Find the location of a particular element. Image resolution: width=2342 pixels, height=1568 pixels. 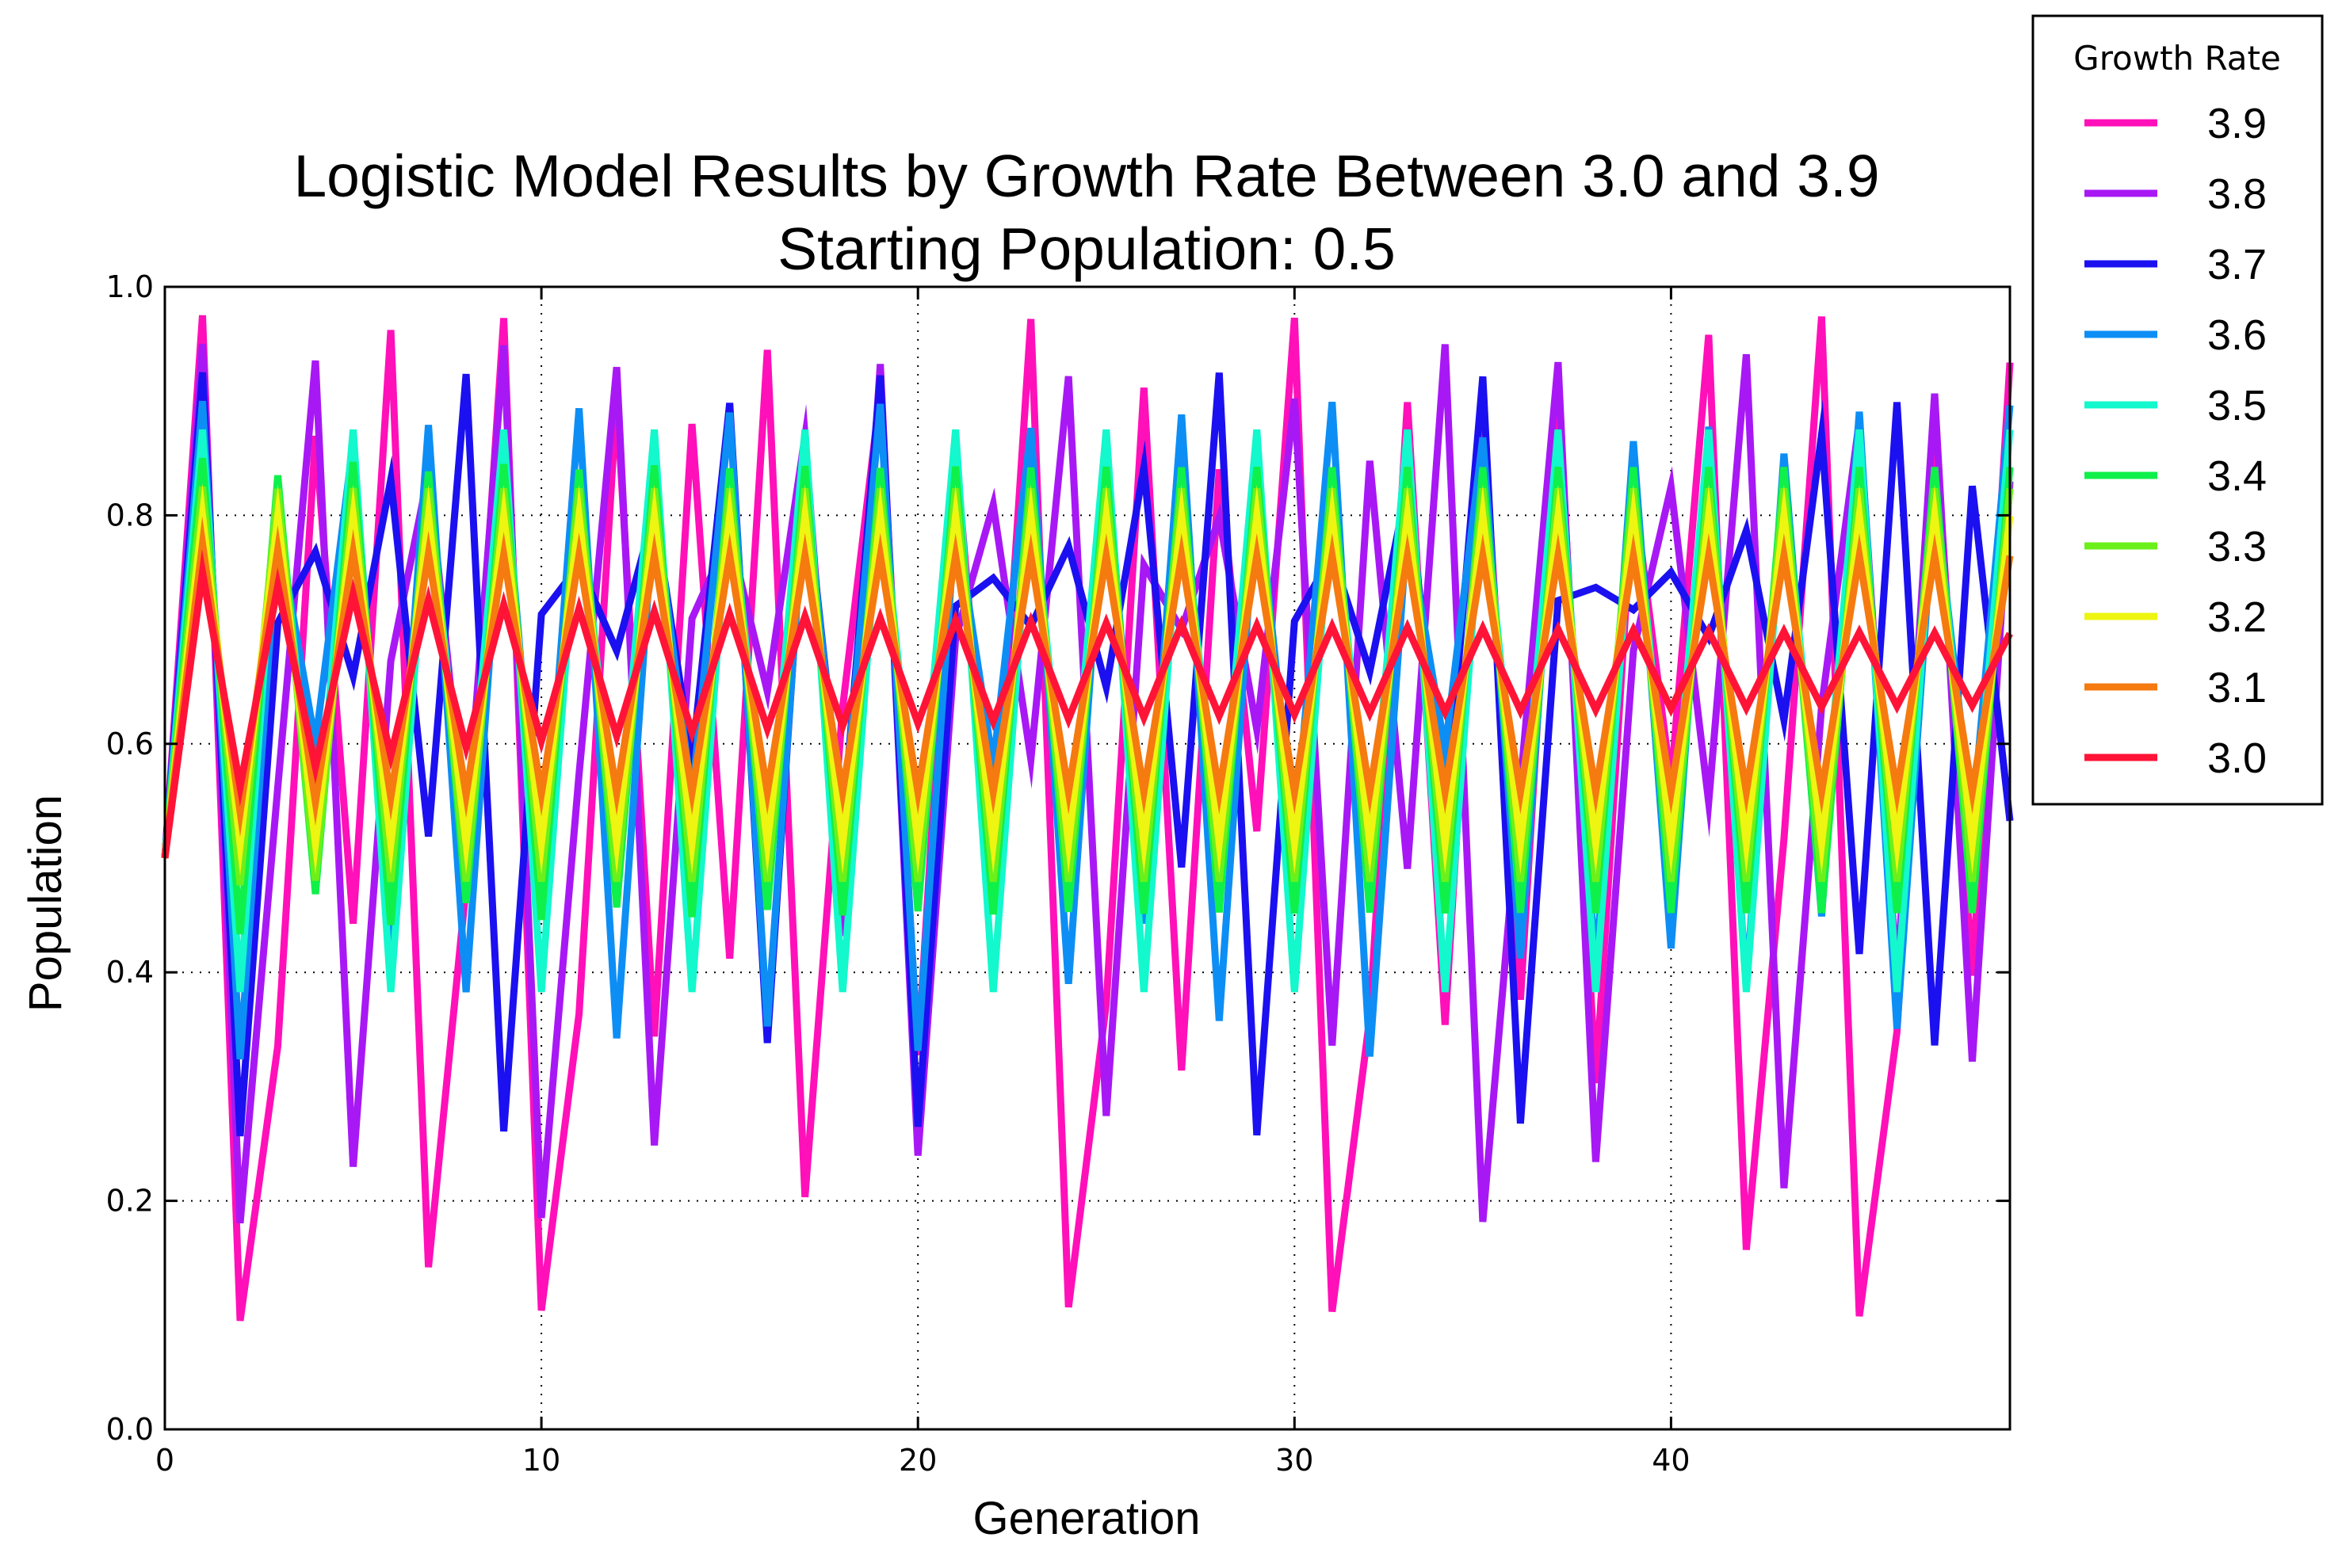

y-tick-label: 0.6 is located at coordinates (130, 744).